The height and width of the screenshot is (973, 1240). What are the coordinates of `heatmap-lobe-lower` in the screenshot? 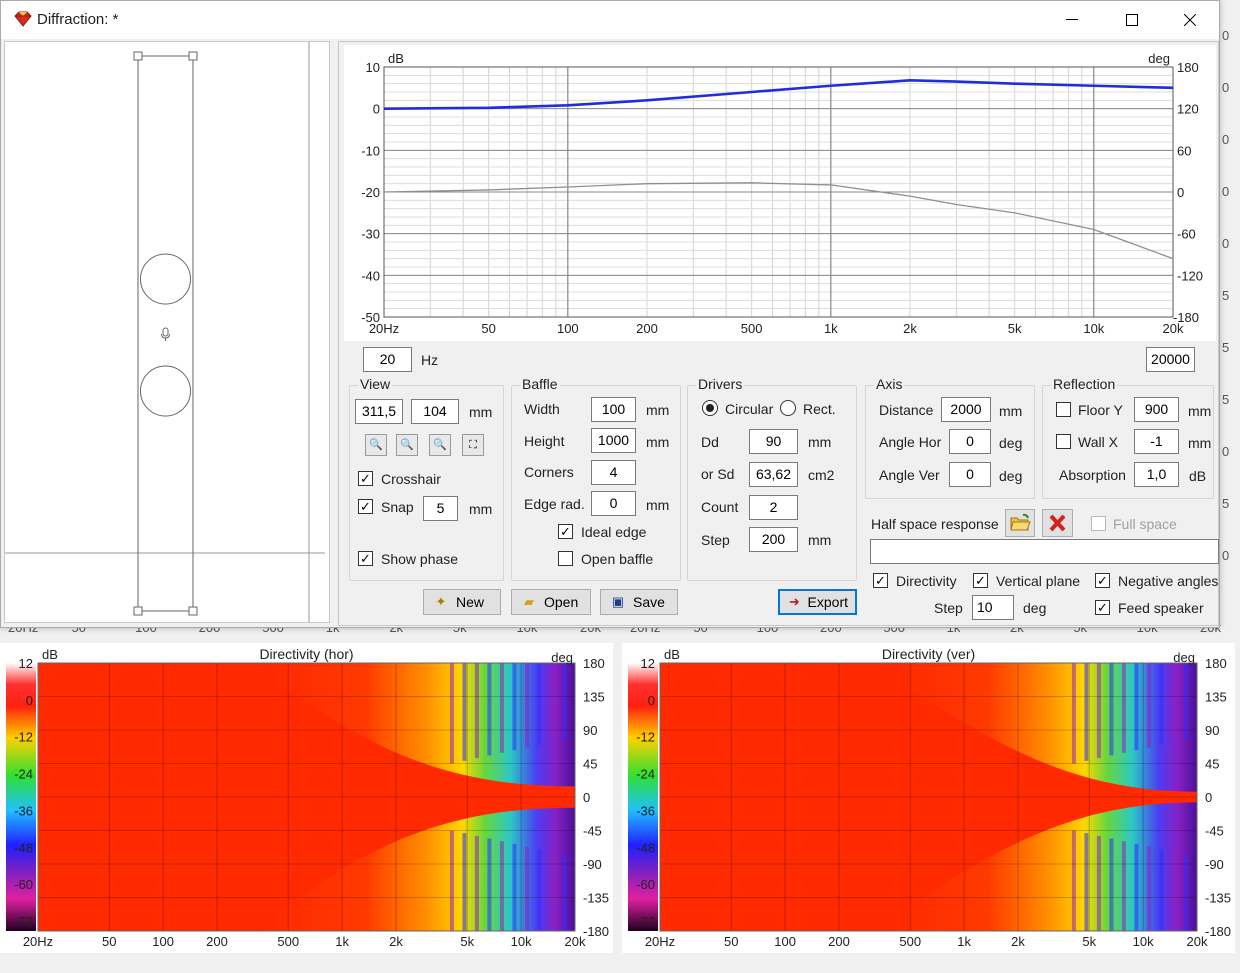 It's located at (1035, 866).